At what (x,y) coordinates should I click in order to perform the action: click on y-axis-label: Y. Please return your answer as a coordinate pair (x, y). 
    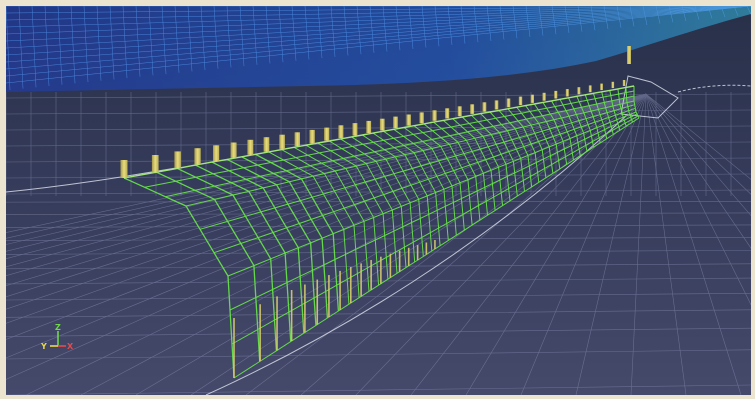
    Looking at the image, I should click on (43, 346).